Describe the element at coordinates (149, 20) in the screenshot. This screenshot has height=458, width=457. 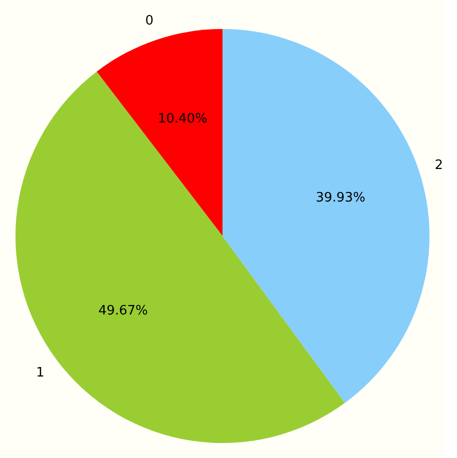
I see `slice-label: 0` at that location.